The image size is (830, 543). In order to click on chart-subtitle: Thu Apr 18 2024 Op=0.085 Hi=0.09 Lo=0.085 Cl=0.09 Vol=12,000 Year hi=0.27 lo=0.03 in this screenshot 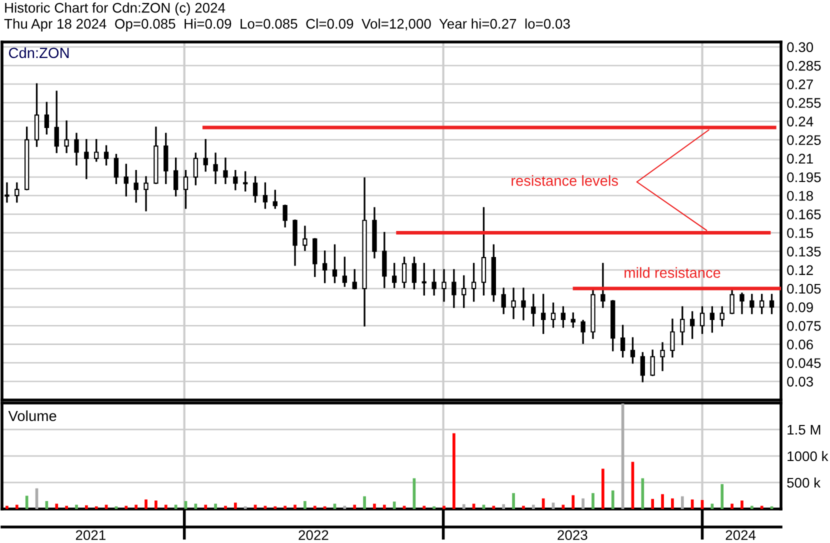, I will do `click(287, 25)`.